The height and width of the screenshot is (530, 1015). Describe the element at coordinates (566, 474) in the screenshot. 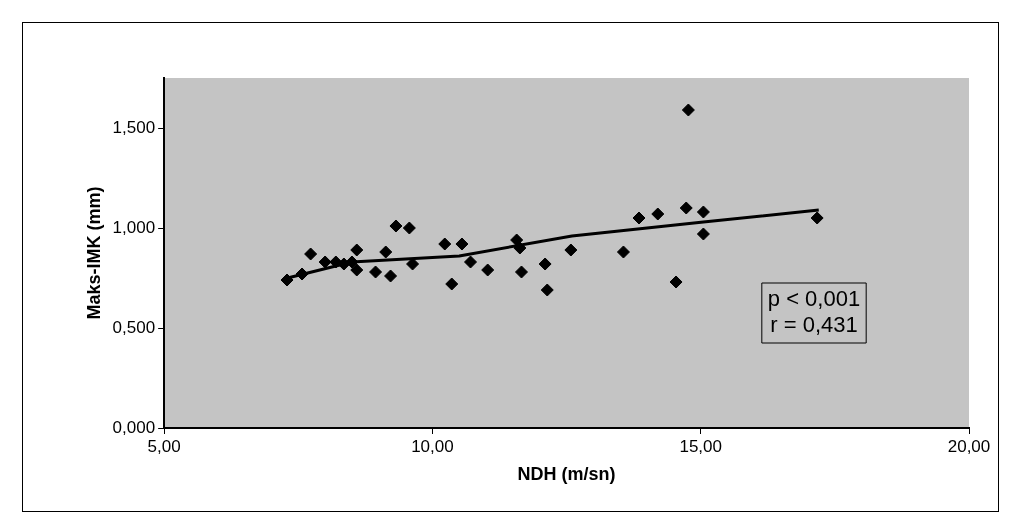

I see `x-axis-title: NDH (m/sn)` at that location.